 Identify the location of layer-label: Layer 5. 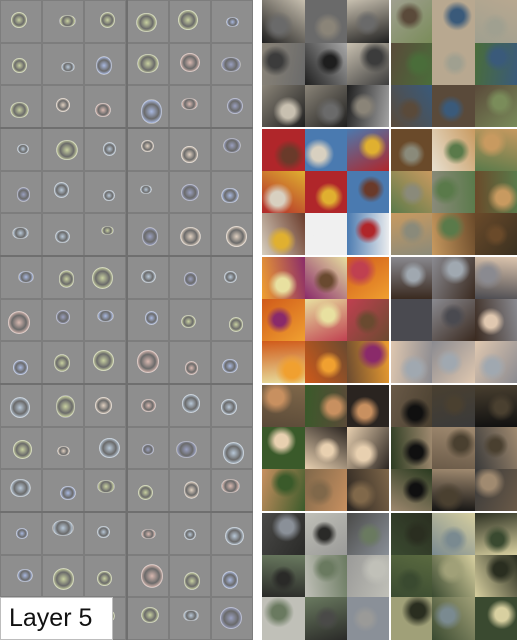
(56, 618).